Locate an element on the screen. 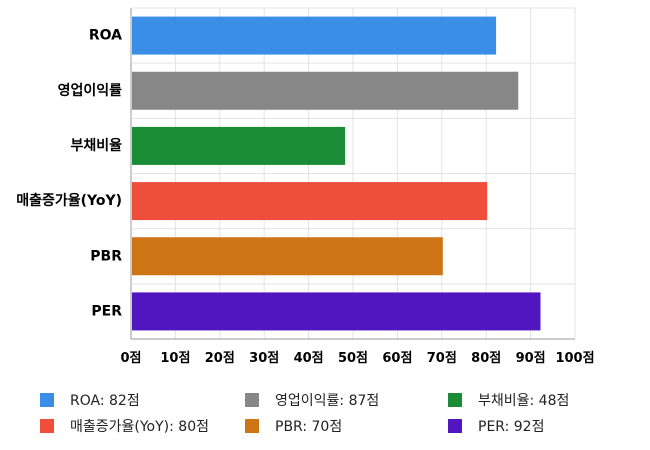  category-label: 매출증가율(YoY) is located at coordinates (69, 200).